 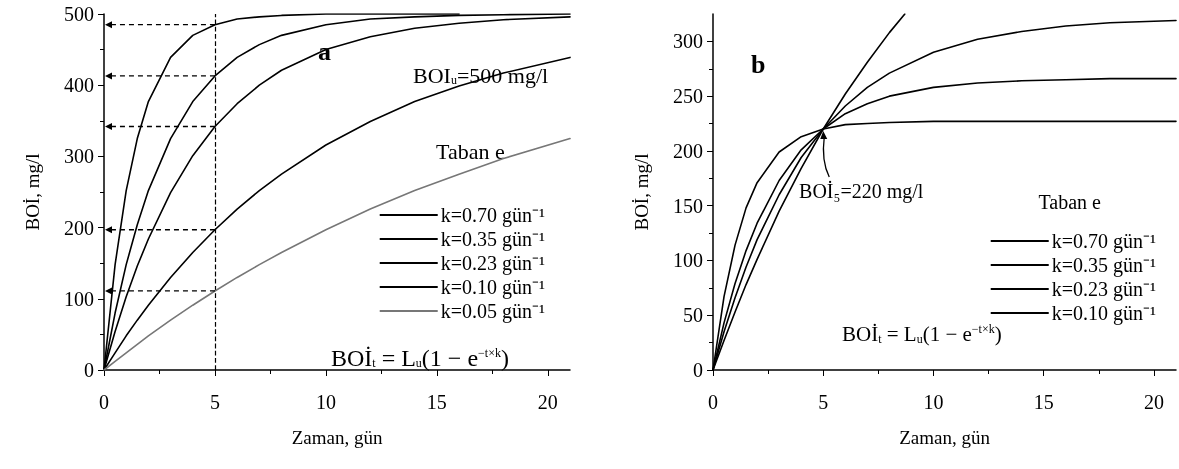 I want to click on annotation: BOİ₅=220 mg/l, so click(x=861, y=192).